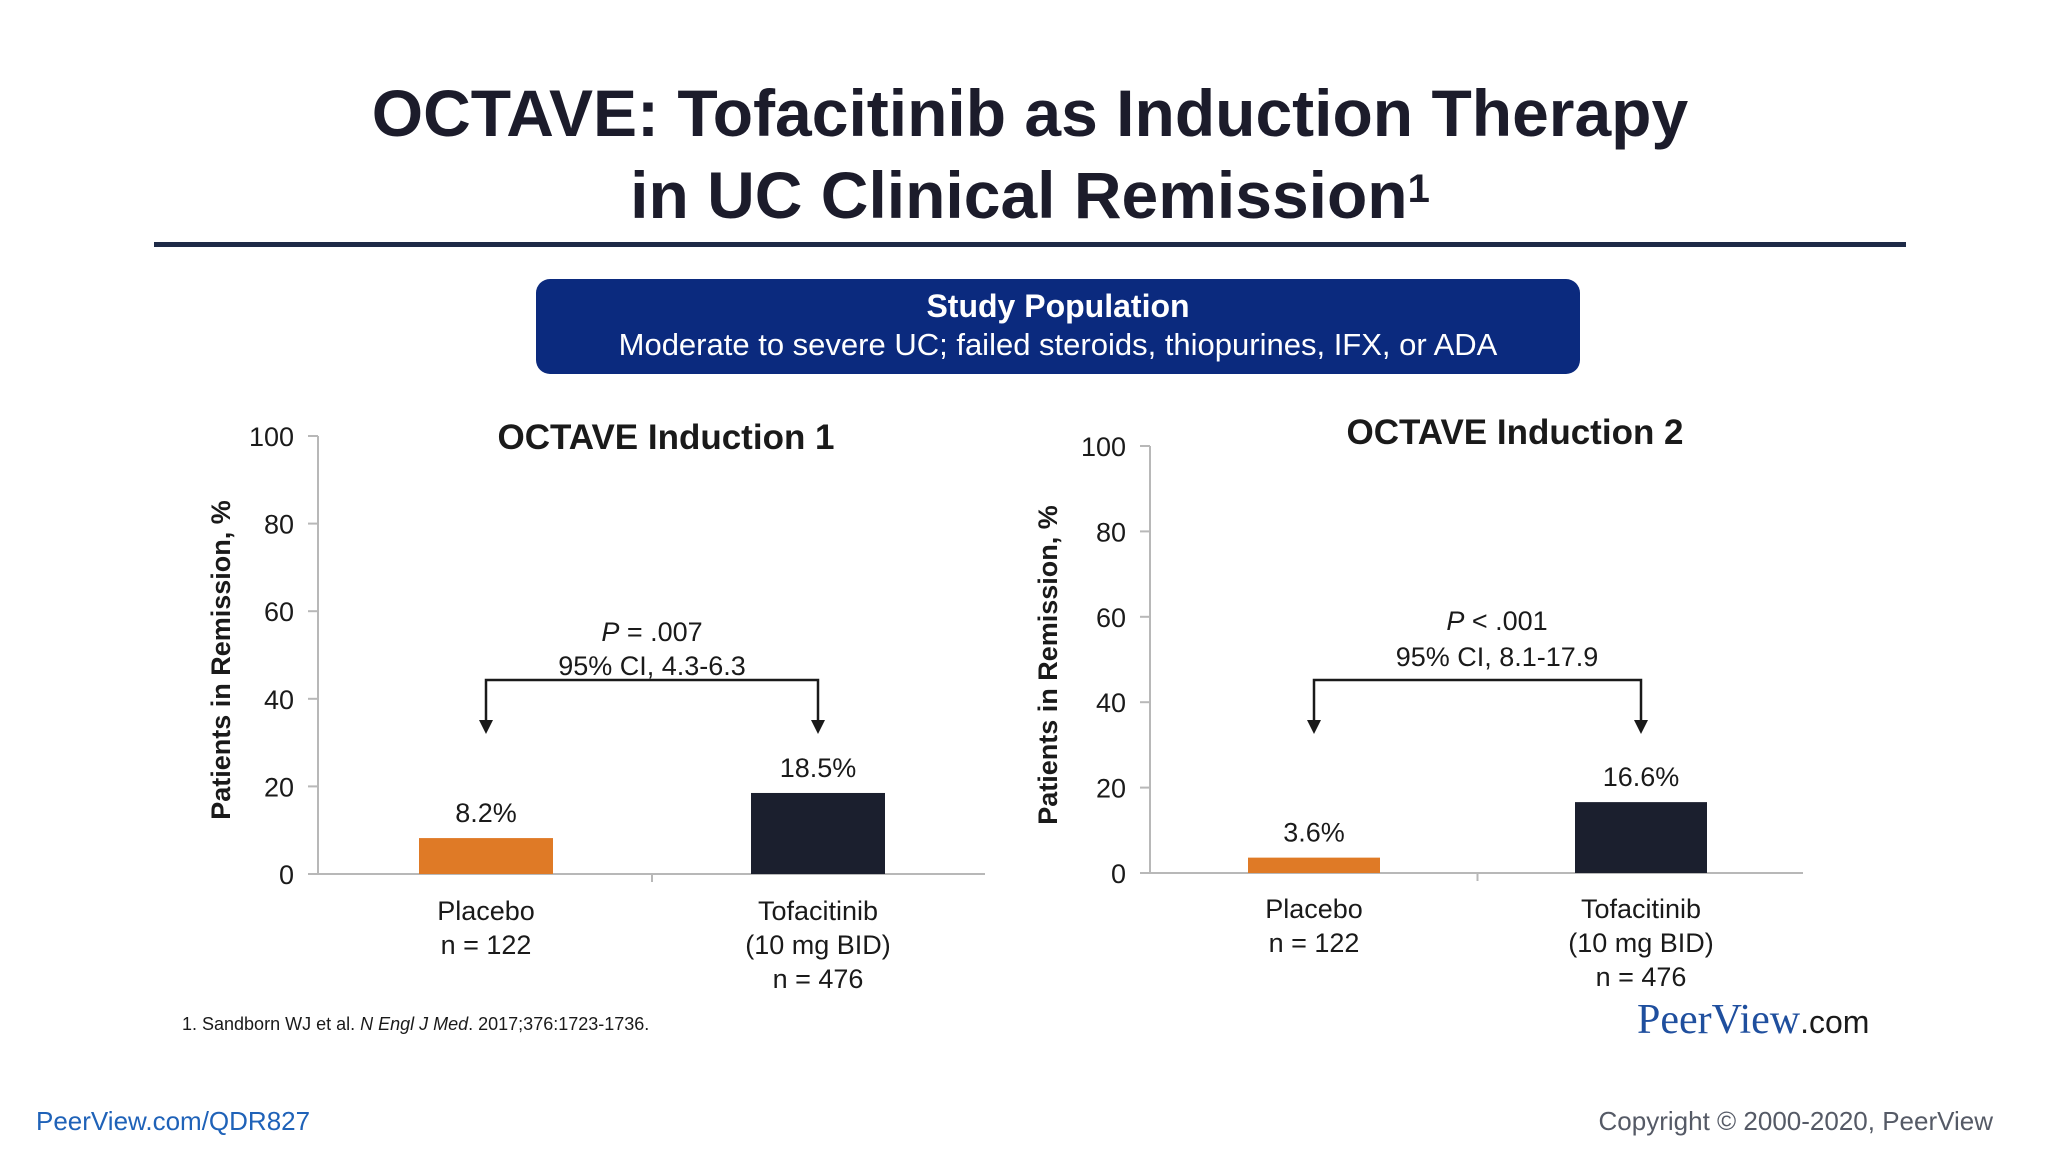  Describe the element at coordinates (1058, 306) in the screenshot. I see `study-population-title: Study Population` at that location.